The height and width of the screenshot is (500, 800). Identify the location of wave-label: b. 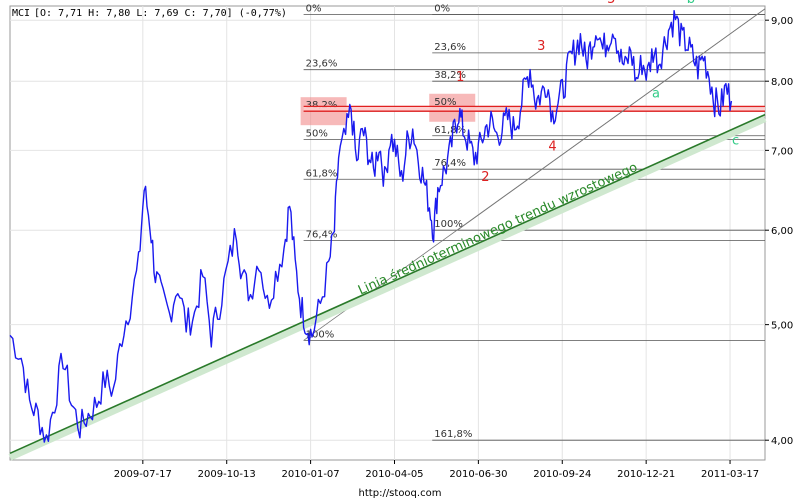
(691, 3).